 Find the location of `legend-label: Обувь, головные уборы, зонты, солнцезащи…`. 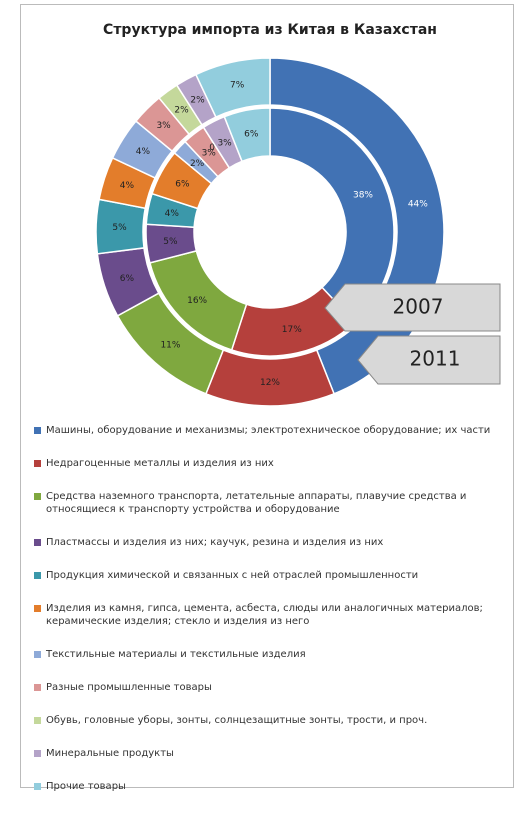

legend-label: Обувь, головные уборы, зонты, солнцезащи… is located at coordinates (237, 720).